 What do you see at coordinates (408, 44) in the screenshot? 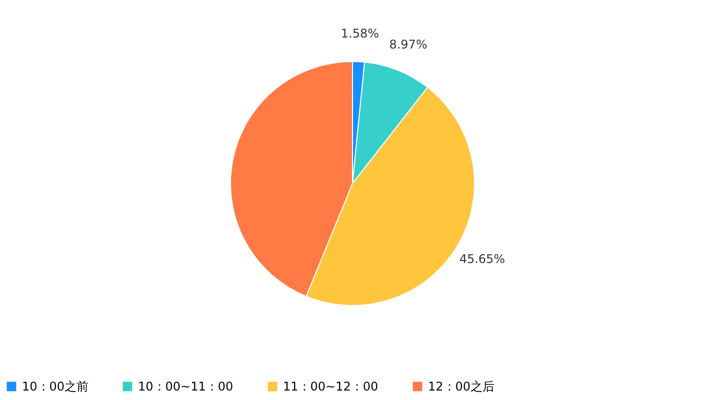
I see `data-label: 8.97%` at bounding box center [408, 44].